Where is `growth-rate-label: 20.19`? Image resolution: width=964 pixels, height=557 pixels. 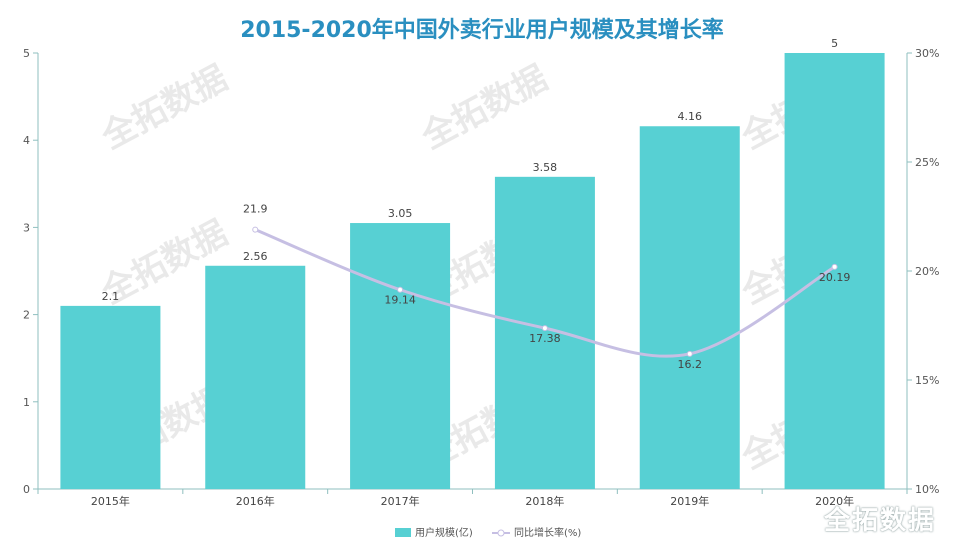
growth-rate-label: 20.19 is located at coordinates (835, 277).